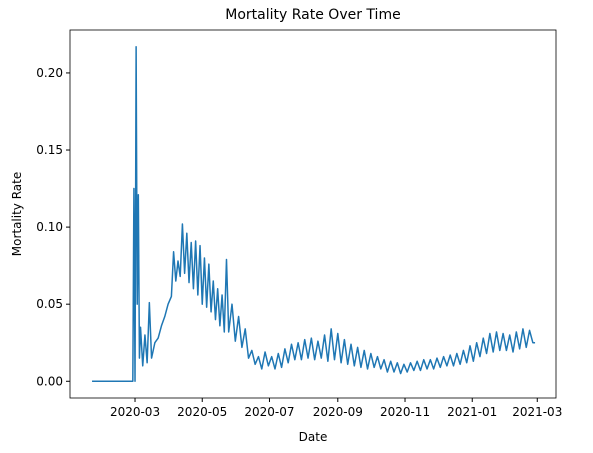 This screenshot has height=453, width=593. I want to click on y-tick-label: 0.15, so click(49, 150).